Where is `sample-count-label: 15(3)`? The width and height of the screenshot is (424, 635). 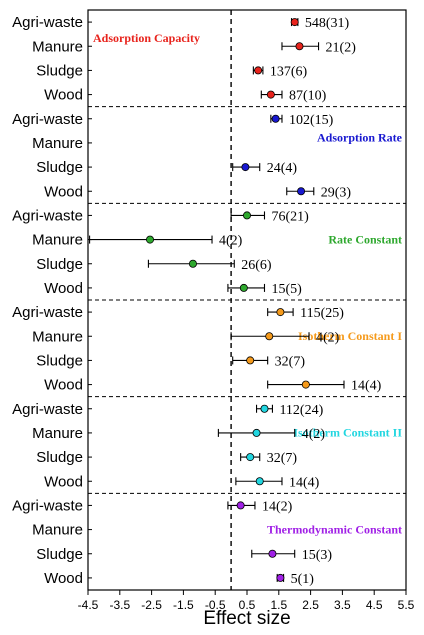
sample-count-label: 15(3) is located at coordinates (317, 555).